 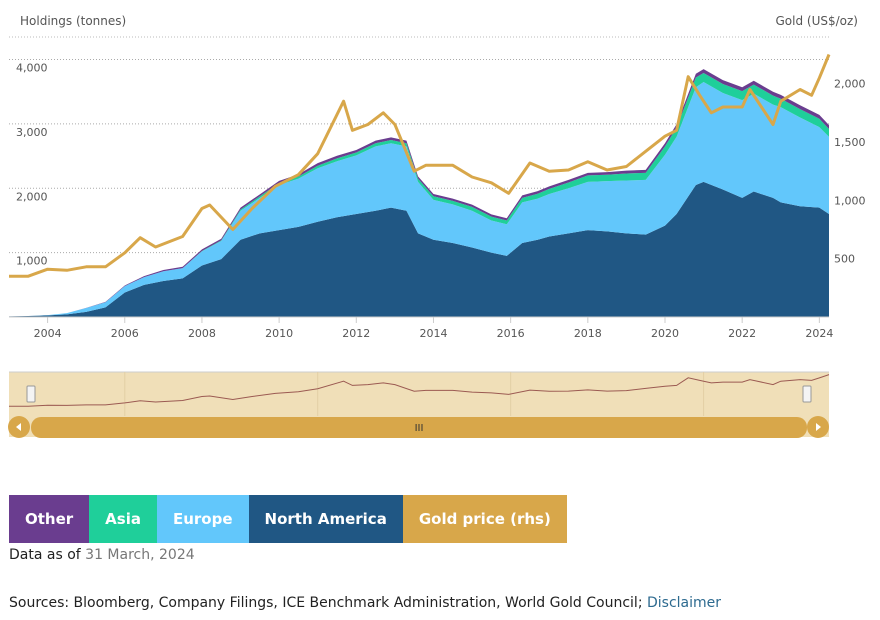 What do you see at coordinates (325, 519) in the screenshot?
I see `legend-item-north-america: North America` at bounding box center [325, 519].